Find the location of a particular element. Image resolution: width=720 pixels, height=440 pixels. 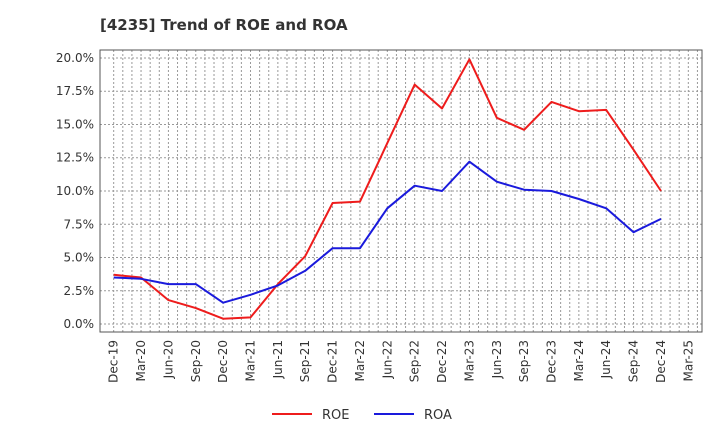

legend-label-roe: ROE is located at coordinates (335, 415).